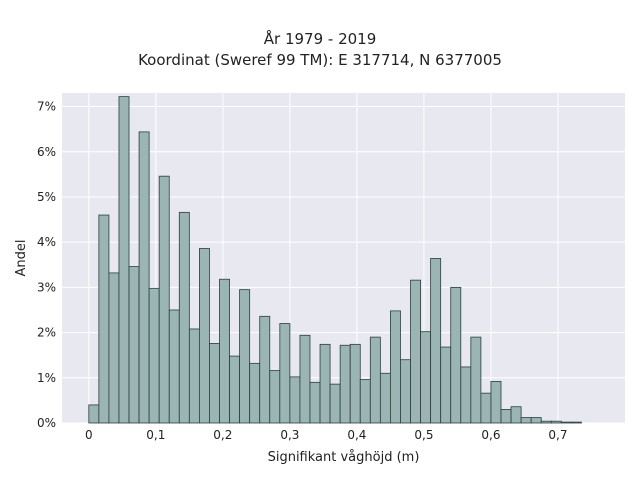  What do you see at coordinates (46, 378) in the screenshot?
I see `y-tick-label: 1%` at bounding box center [46, 378].